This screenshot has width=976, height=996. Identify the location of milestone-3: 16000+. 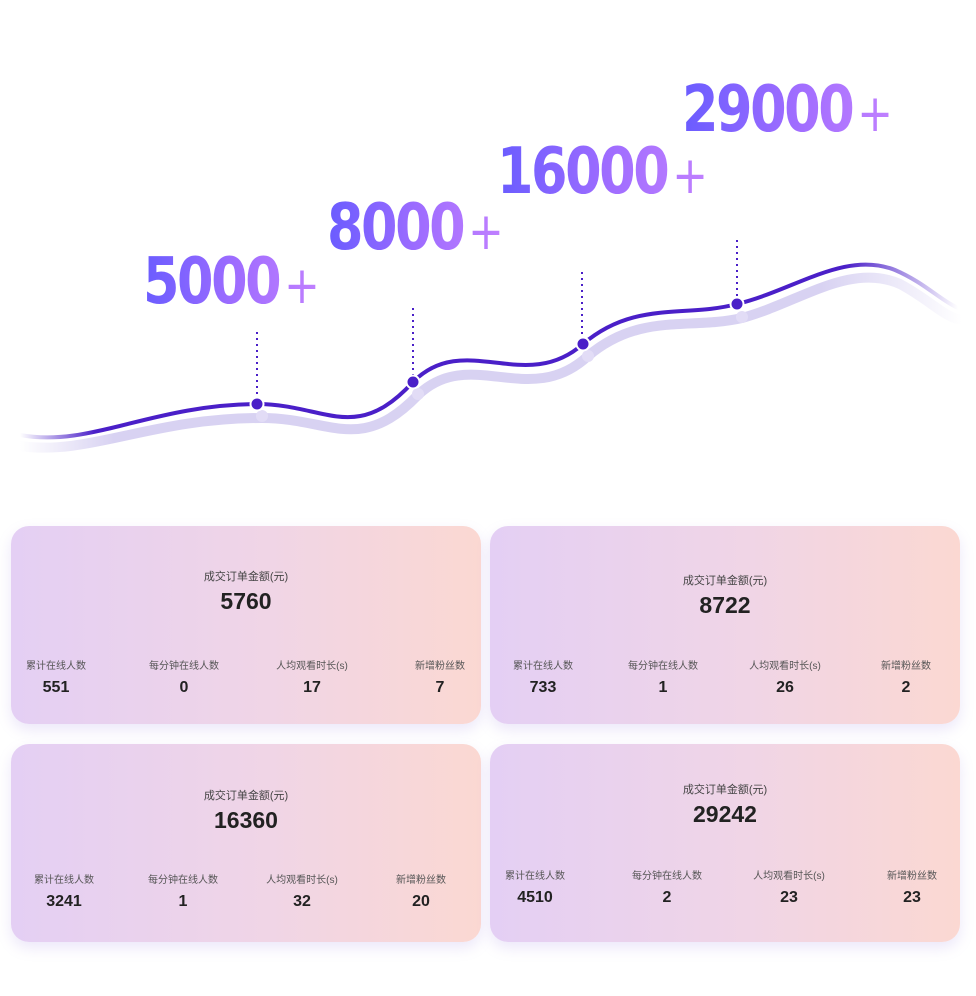
(601, 172).